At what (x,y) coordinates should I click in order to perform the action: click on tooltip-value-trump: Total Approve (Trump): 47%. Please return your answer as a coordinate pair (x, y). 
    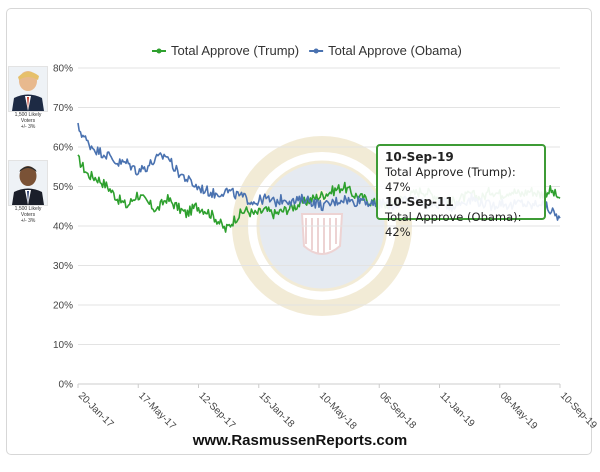
    Looking at the image, I should click on (450, 179).